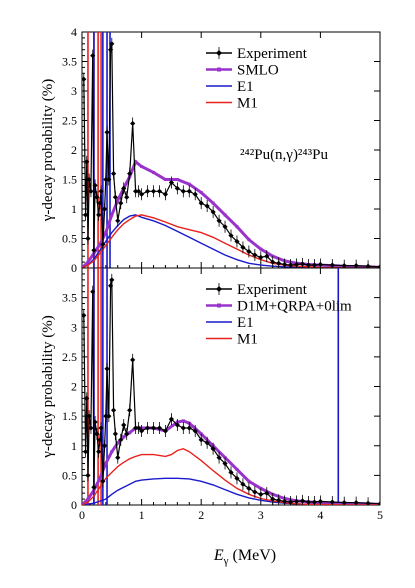 The width and height of the screenshot is (415, 588). I want to click on x-axis-label-subscript: γ, so click(226, 561).